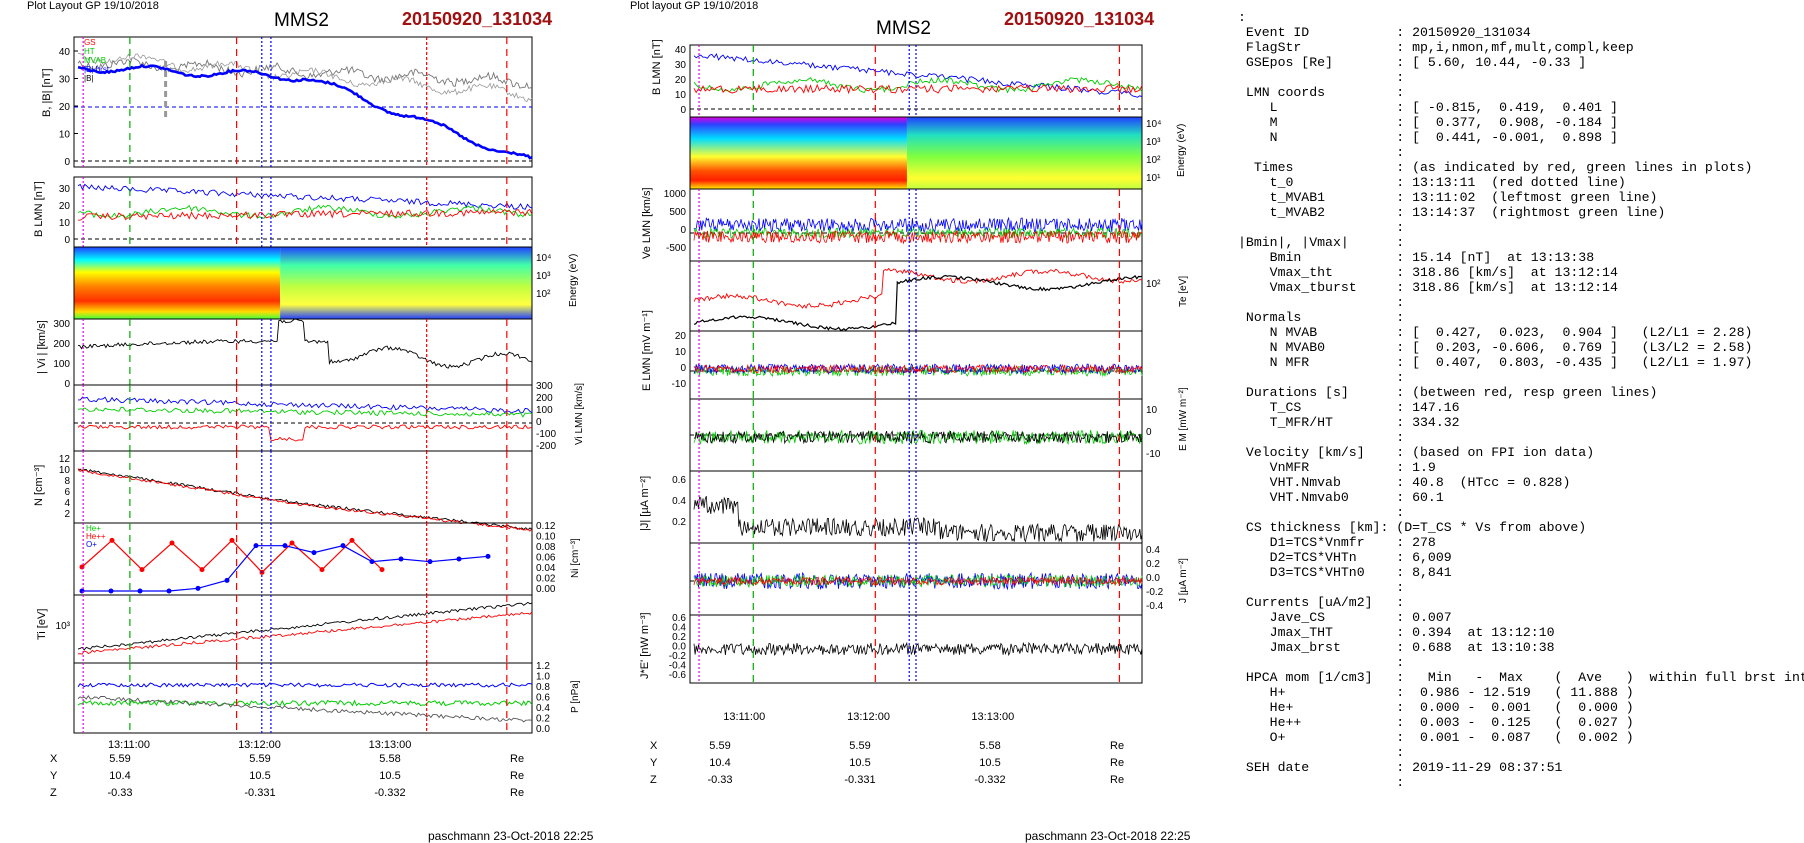  I want to click on series-tpar, so click(918, 288).